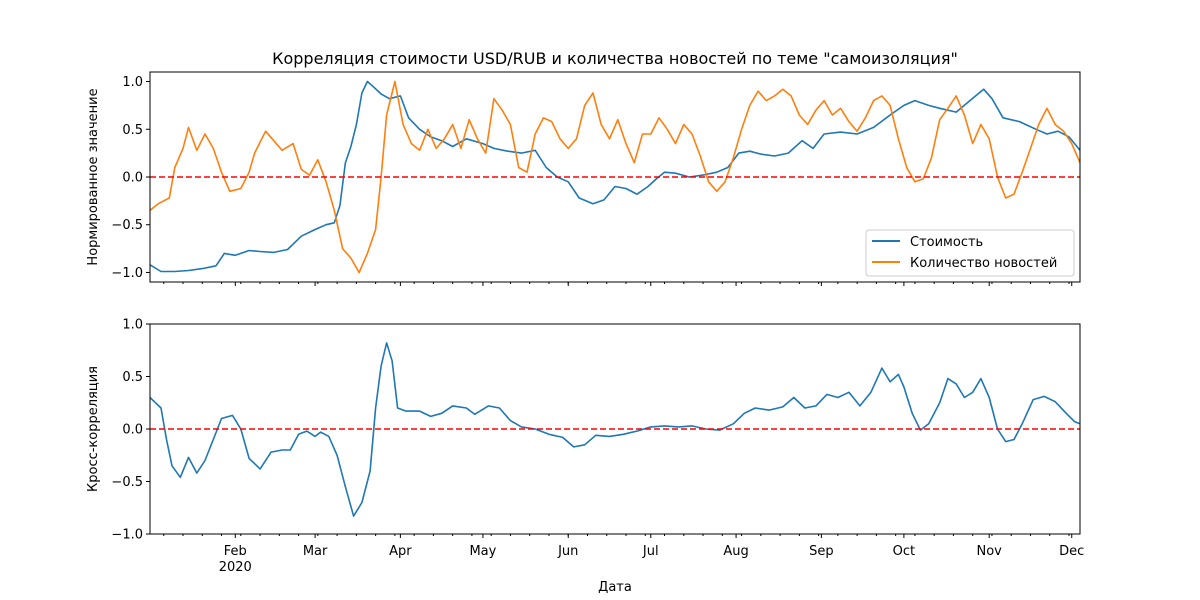  Describe the element at coordinates (821, 551) in the screenshot. I see `x-tick-label: Sep` at that location.